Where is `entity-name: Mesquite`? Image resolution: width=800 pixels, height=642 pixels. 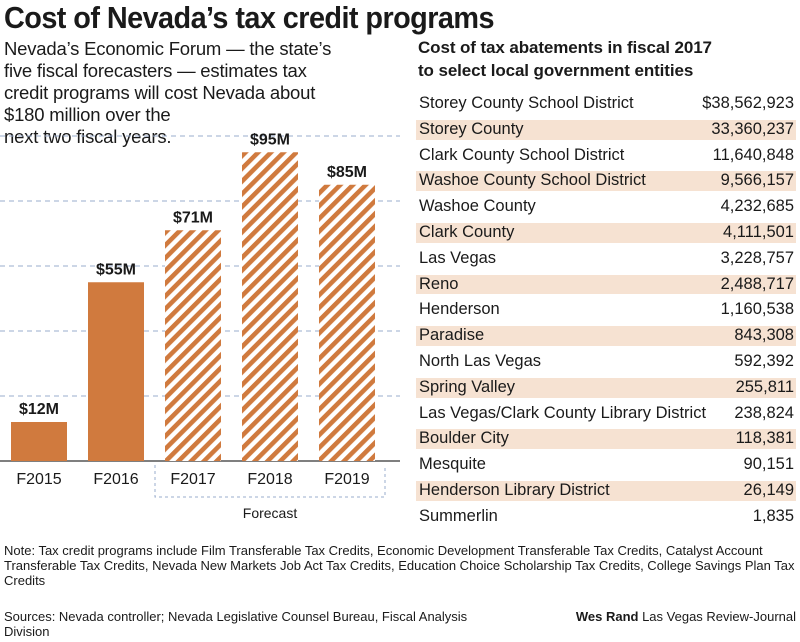 entity-name: Mesquite is located at coordinates (452, 464).